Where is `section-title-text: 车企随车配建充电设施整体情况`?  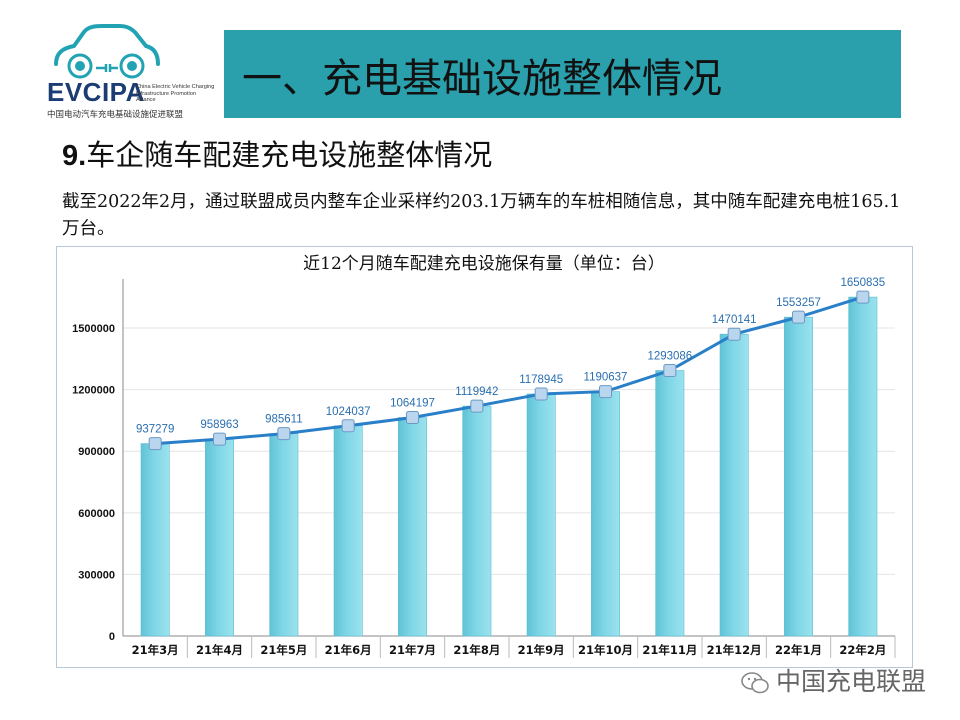 section-title-text: 车企随车配建充电设施整体情况 is located at coordinates (289, 155).